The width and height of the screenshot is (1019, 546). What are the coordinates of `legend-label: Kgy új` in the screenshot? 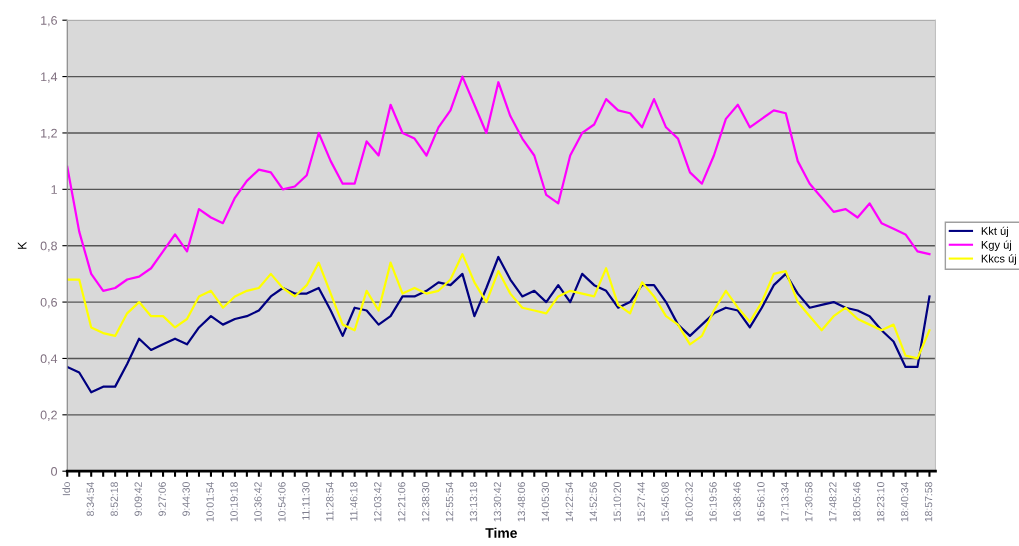 It's located at (996, 245).